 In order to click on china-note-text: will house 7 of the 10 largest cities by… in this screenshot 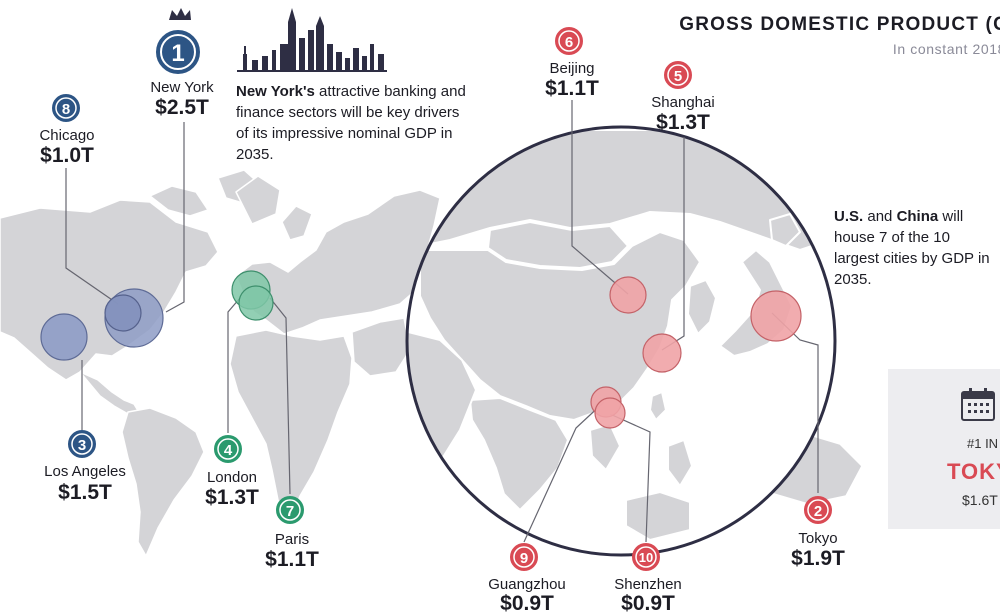, I will do `click(912, 248)`.